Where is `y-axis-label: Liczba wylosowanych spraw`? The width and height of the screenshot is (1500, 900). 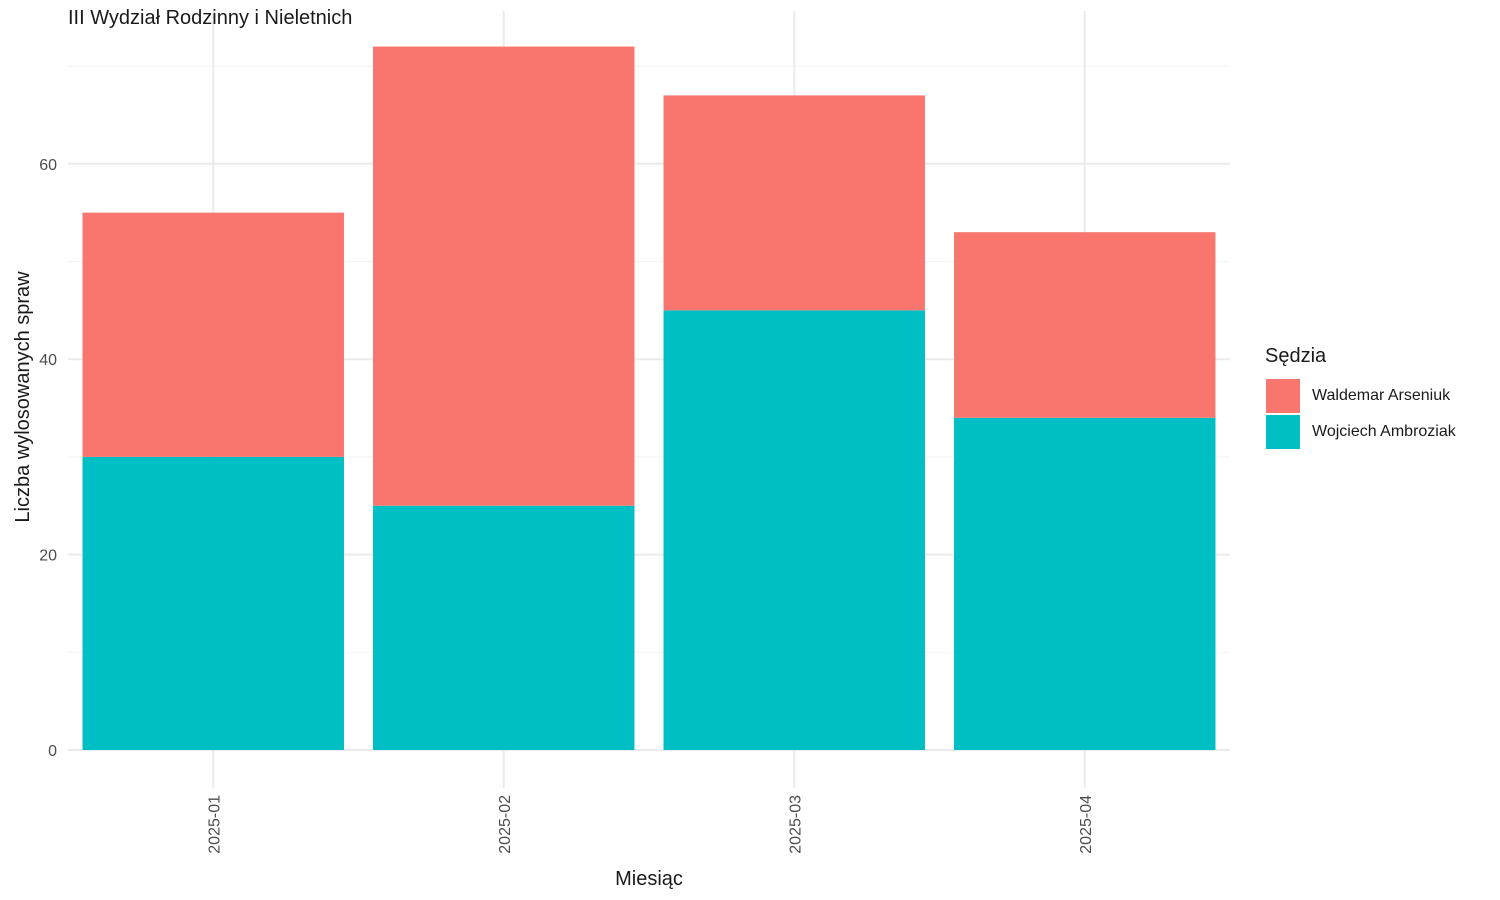 y-axis-label: Liczba wylosowanych spraw is located at coordinates (23, 397).